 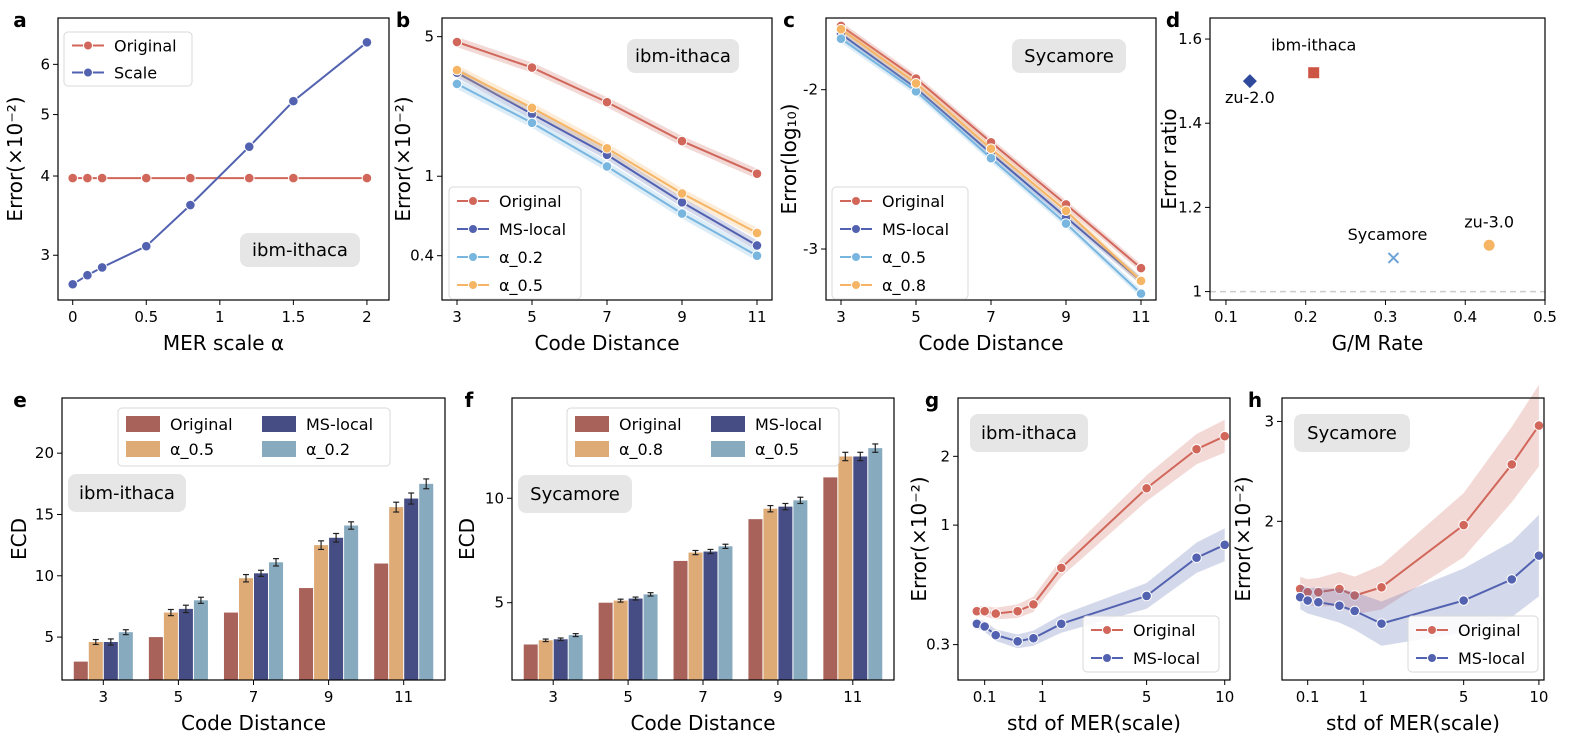 What do you see at coordinates (1269, 521) in the screenshot?
I see `y-tick-label: 2` at bounding box center [1269, 521].